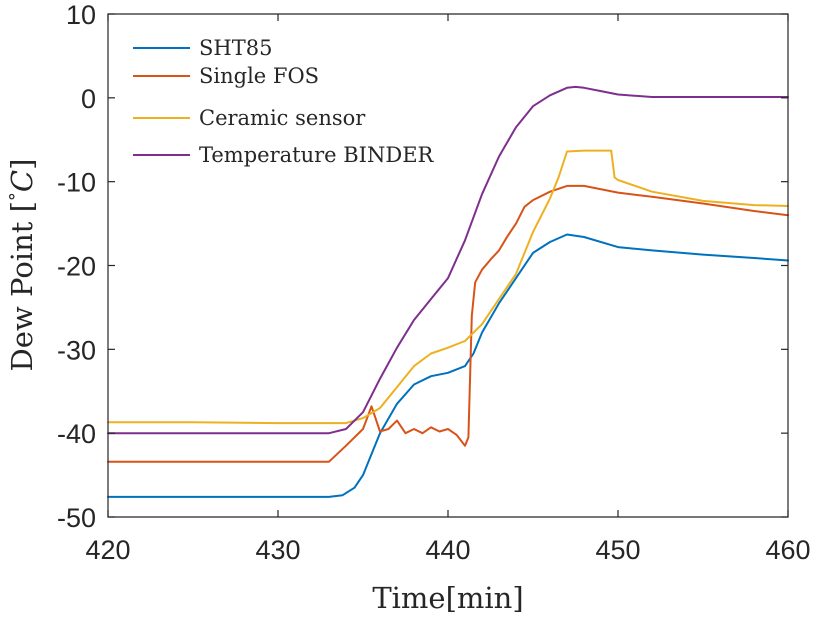  Describe the element at coordinates (76, 518) in the screenshot. I see `y-tick-label-50: -50` at that location.